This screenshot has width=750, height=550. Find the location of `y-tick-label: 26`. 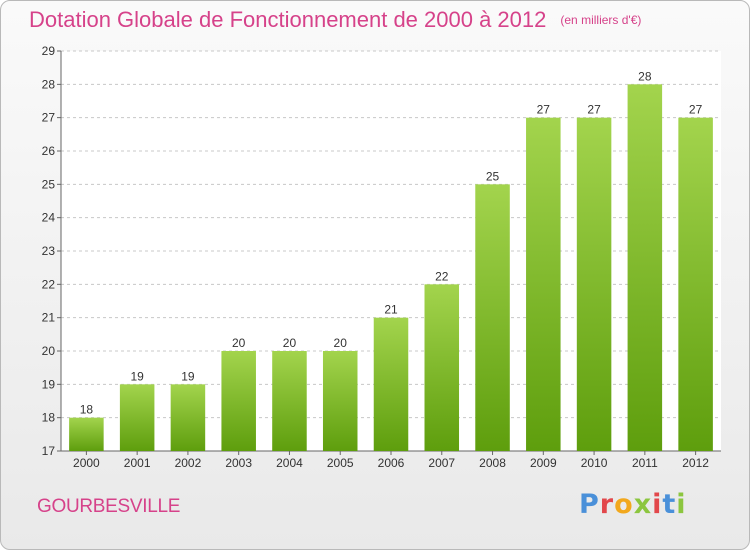

y-tick-label: 26 is located at coordinates (49, 151).